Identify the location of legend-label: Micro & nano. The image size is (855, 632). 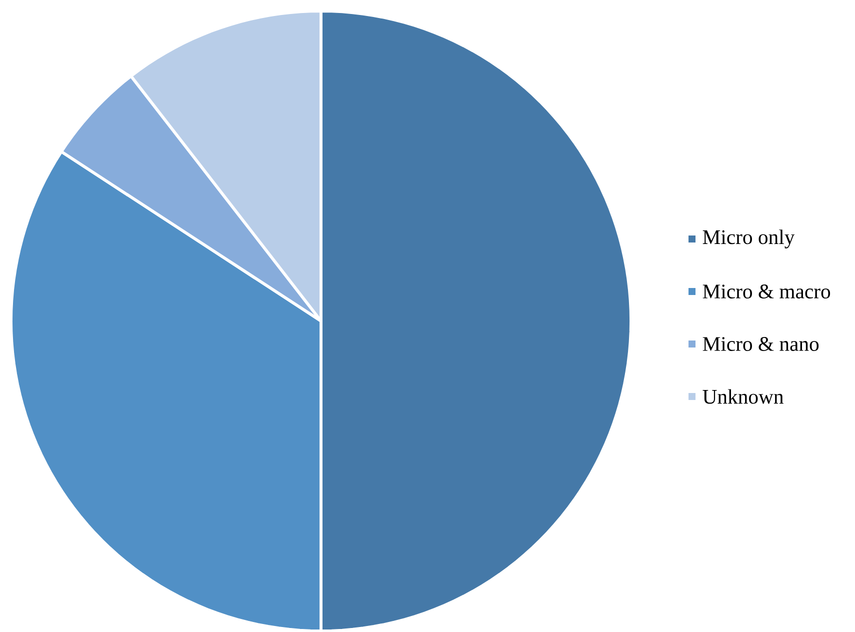
(760, 343).